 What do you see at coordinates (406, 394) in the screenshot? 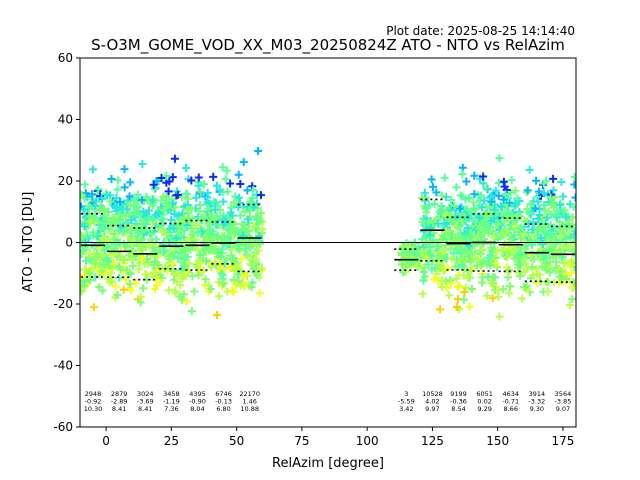
I see `bin-count-label: 3` at bounding box center [406, 394].